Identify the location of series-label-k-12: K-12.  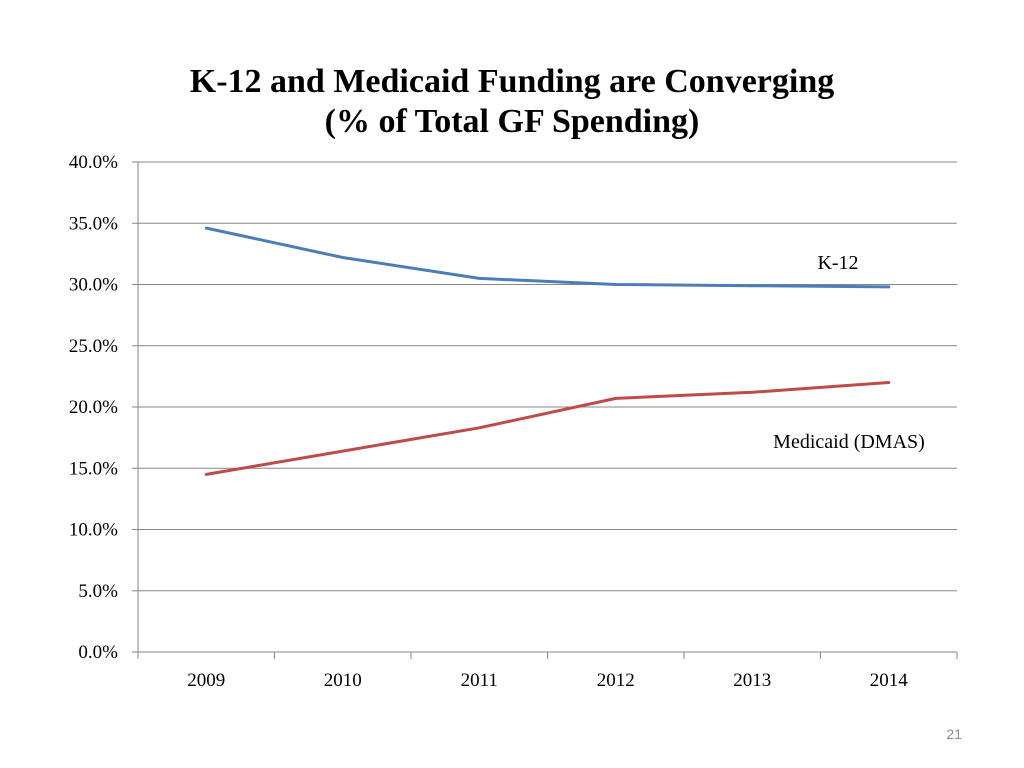
(837, 263).